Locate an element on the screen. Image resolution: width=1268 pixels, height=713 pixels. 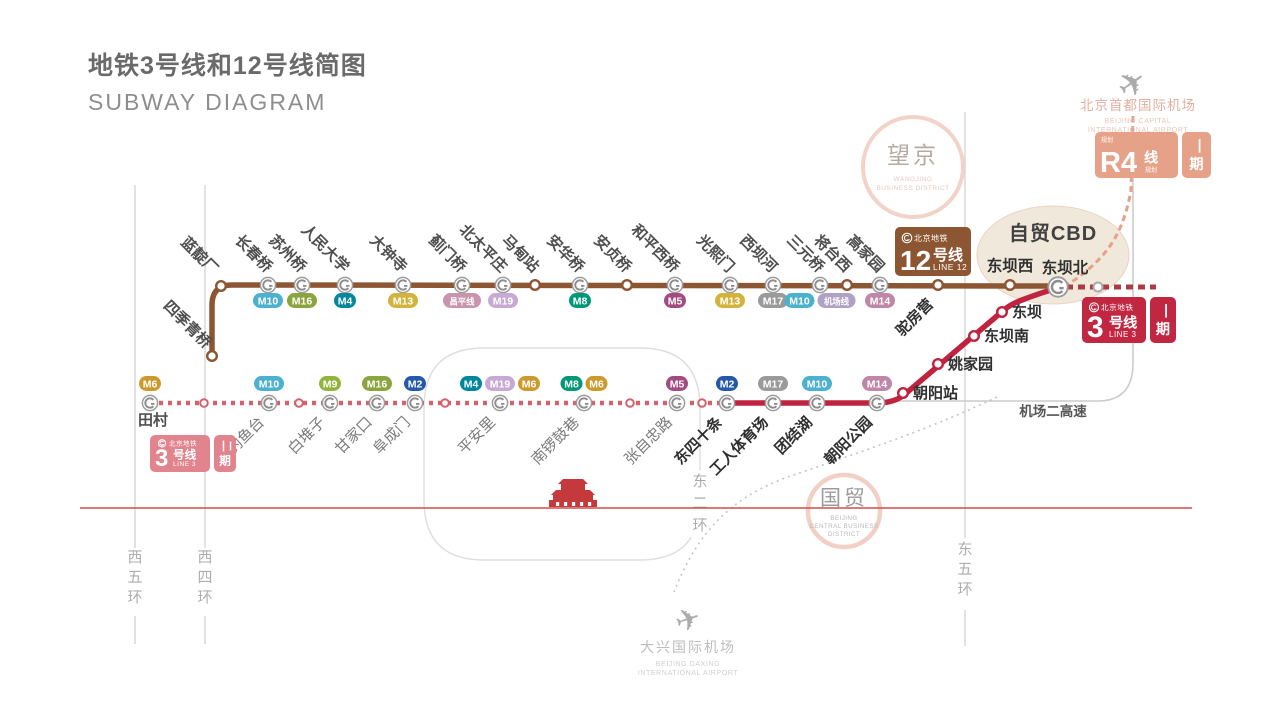
station-label: 马甸站 is located at coordinates (520, 253).